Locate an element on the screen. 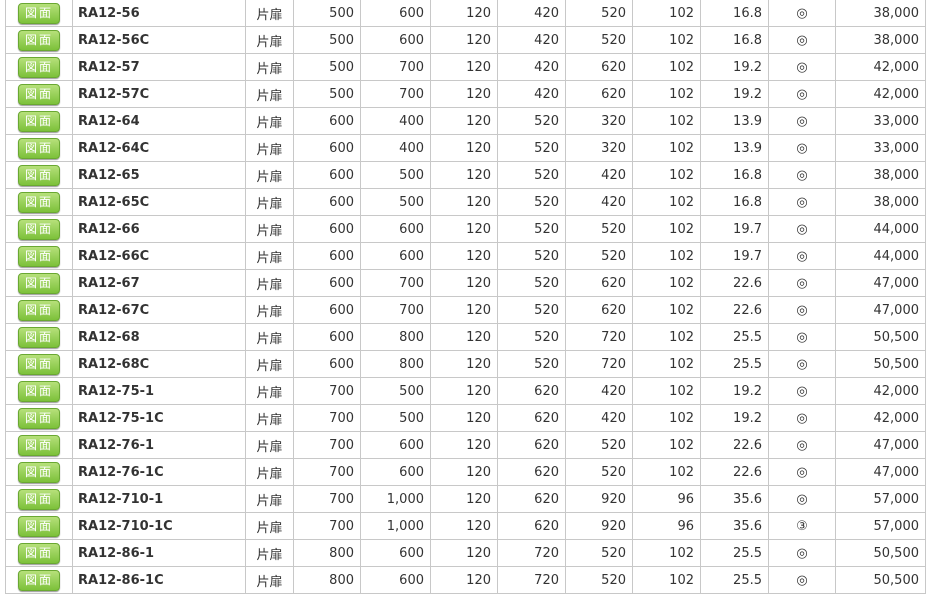 Image resolution: width=932 pixels, height=601 pixels. model-cell: RA12-66C is located at coordinates (159, 256).